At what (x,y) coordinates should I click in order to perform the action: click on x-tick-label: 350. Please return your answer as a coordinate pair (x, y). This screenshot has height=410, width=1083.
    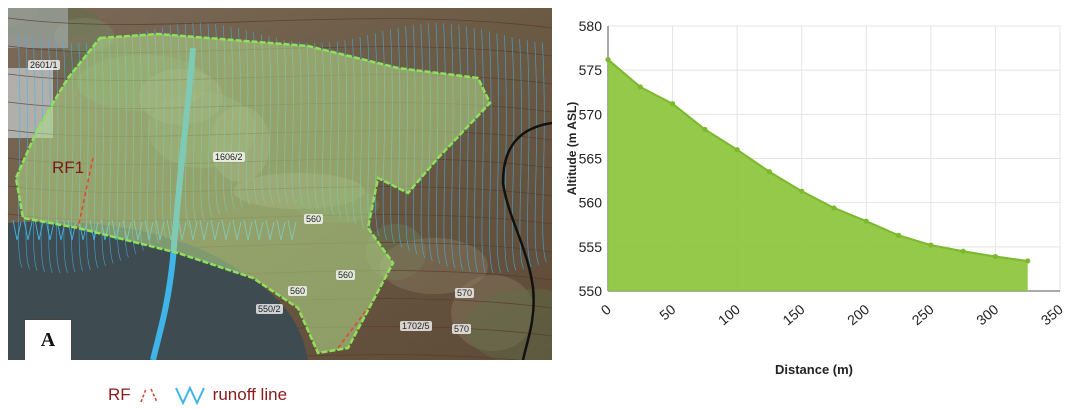
    Looking at the image, I should click on (1052, 314).